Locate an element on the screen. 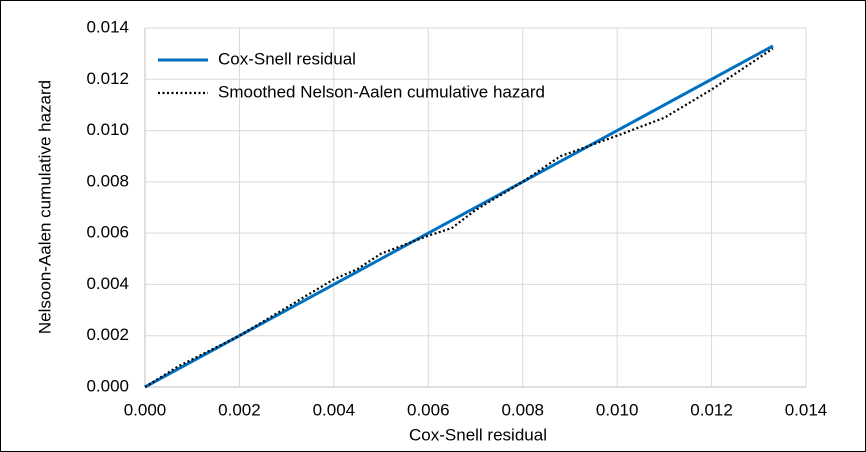  x-tick-label: 0.014 is located at coordinates (806, 409).